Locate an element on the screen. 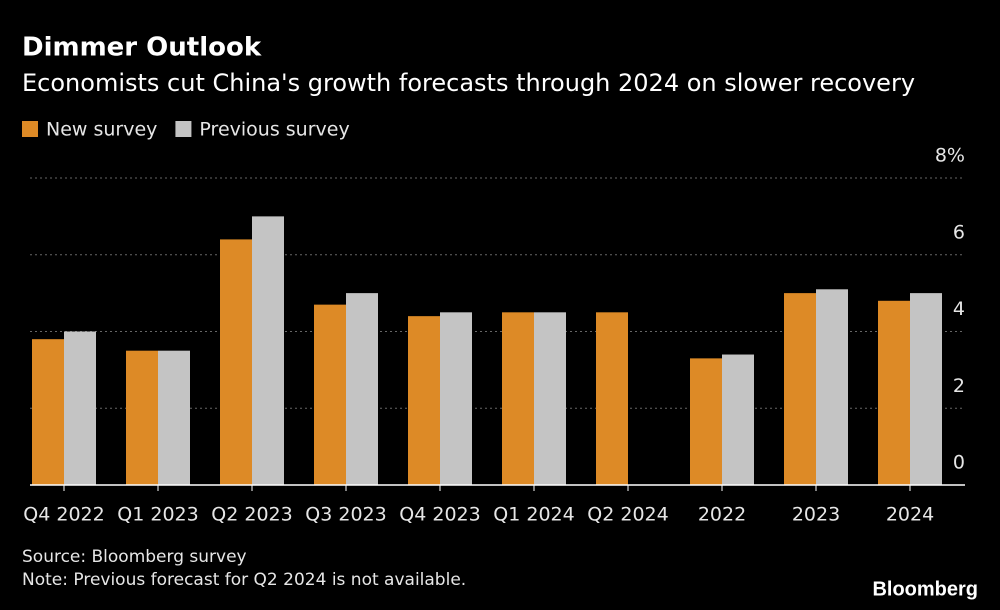 This screenshot has height=610, width=1000. y-tick-label: 8% is located at coordinates (950, 156).